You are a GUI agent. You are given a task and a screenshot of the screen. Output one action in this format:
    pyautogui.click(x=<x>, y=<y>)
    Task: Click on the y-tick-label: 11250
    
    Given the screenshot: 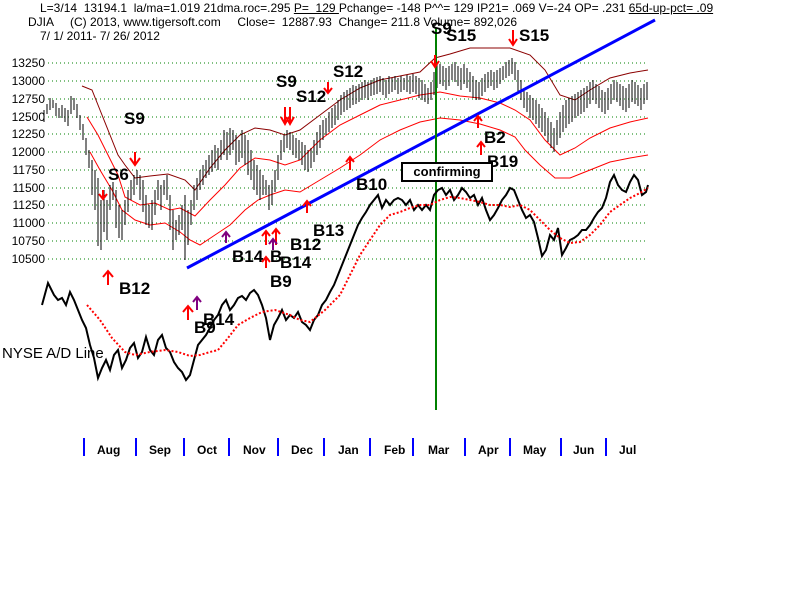 What is the action you would take?
    pyautogui.click(x=28, y=205)
    